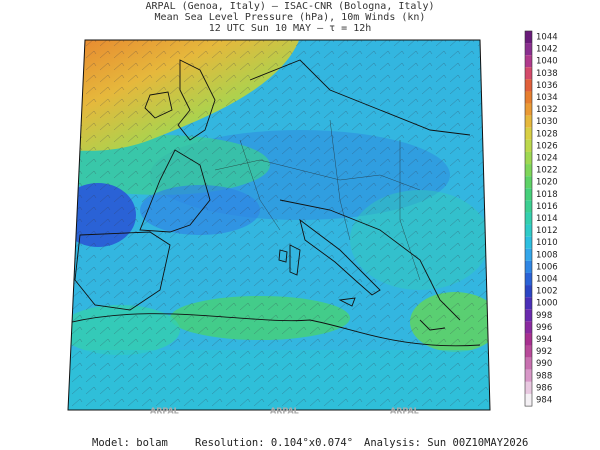  What do you see at coordinates (274, 443) in the screenshot?
I see `footer-resolution: Resolution: 0.104°x0.074°` at bounding box center [274, 443].